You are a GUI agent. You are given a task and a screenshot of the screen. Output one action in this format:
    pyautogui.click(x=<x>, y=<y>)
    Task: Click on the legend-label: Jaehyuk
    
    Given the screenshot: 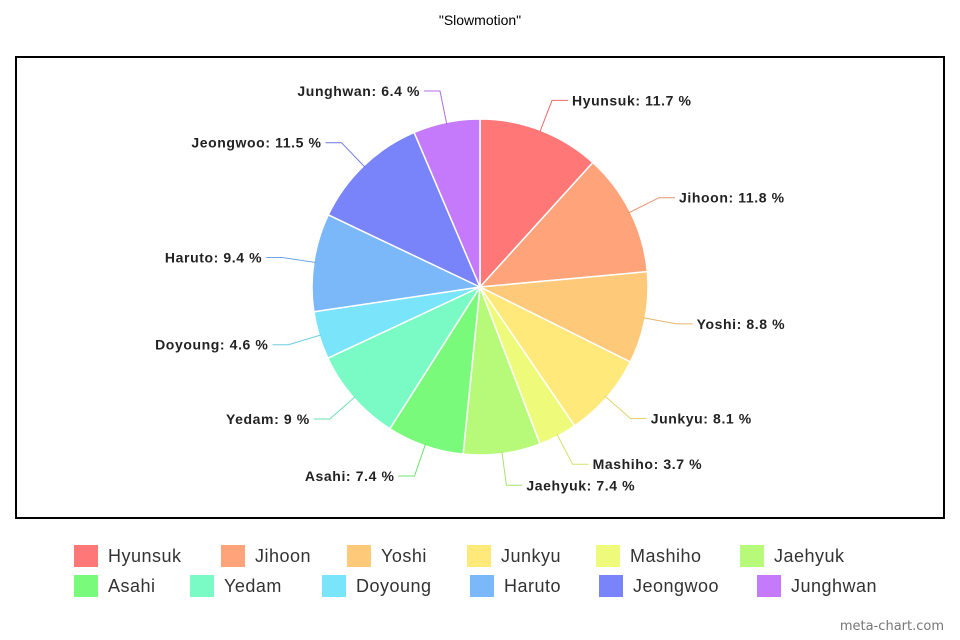 What is the action you would take?
    pyautogui.click(x=809, y=555)
    